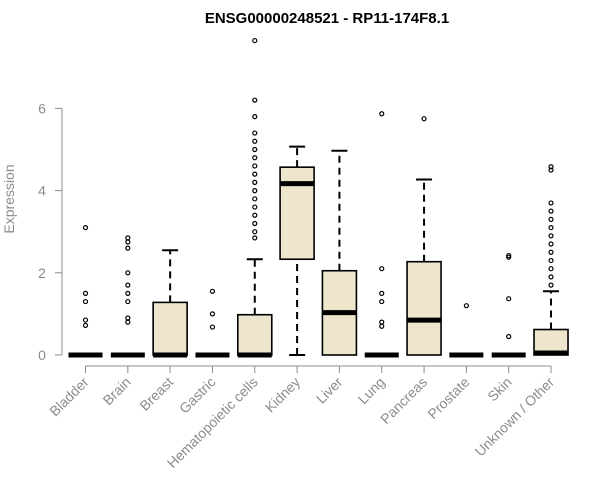  What do you see at coordinates (327, 18) in the screenshot?
I see `chart-title: ENSG00000248521 - RP11-174F8.1` at bounding box center [327, 18].